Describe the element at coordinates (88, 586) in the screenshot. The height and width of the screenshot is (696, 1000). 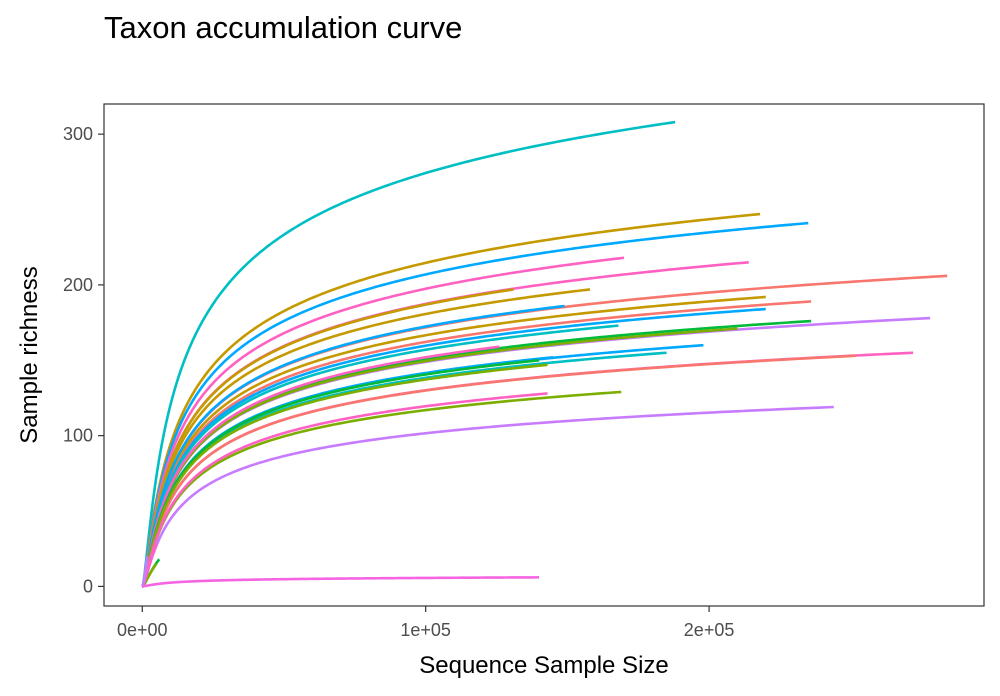
I see `y-tick-label: 0` at that location.